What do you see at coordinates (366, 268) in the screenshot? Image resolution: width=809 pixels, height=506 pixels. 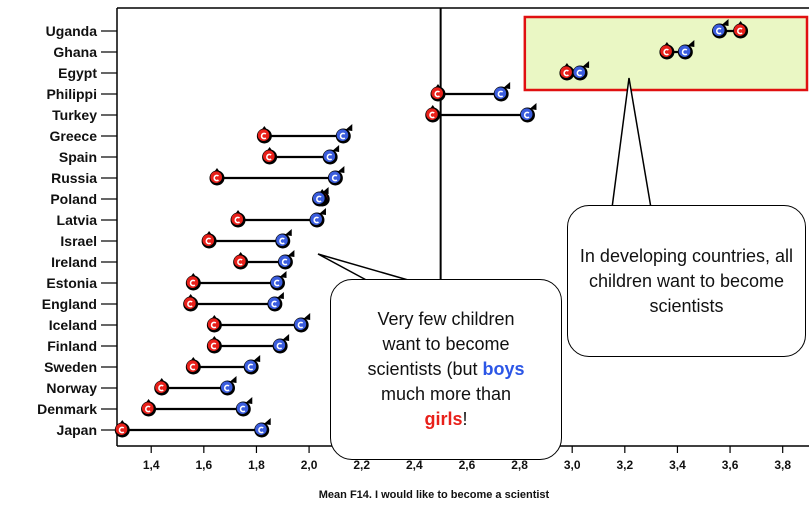 I see `callout-few-pointer` at bounding box center [366, 268].